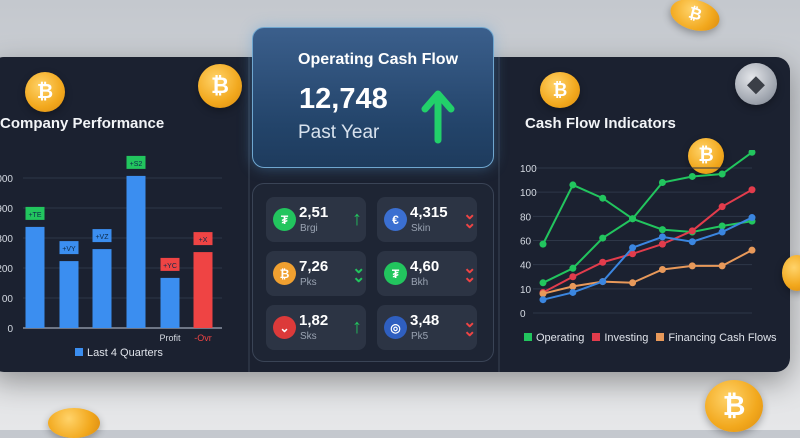 This screenshot has height=438, width=800. I want to click on y-tick-label: 00, so click(8, 299).